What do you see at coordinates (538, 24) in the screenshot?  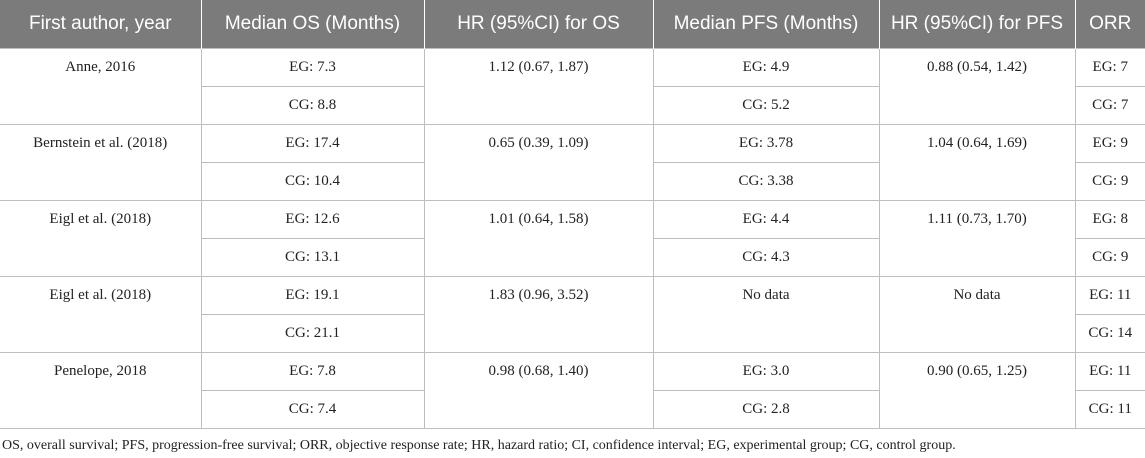 I see `header-hr-os: HR (95%CI) for OS` at bounding box center [538, 24].